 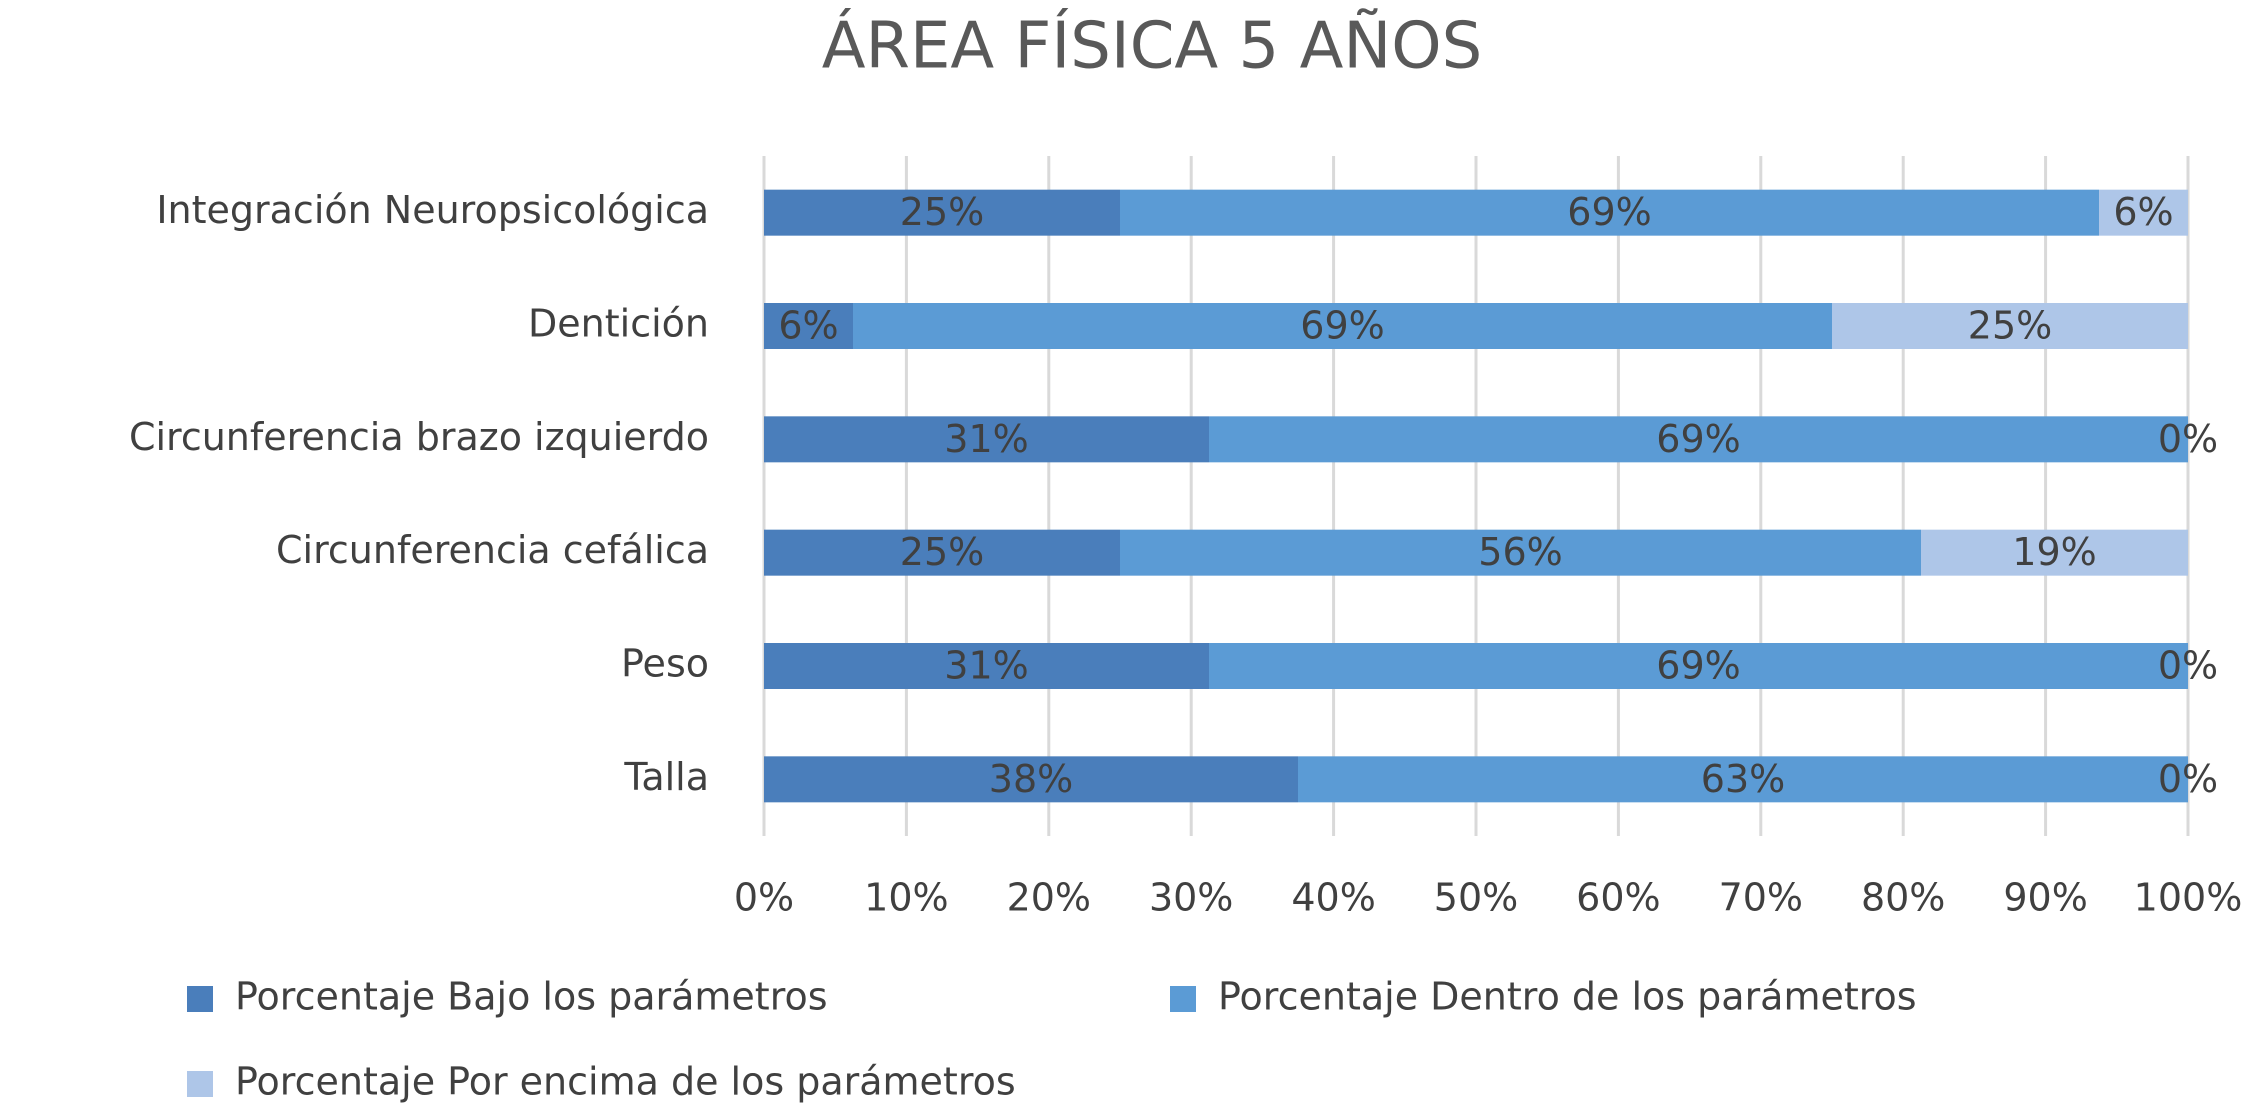 What do you see at coordinates (1333, 898) in the screenshot?
I see `x-tick-label: 40%` at bounding box center [1333, 898].